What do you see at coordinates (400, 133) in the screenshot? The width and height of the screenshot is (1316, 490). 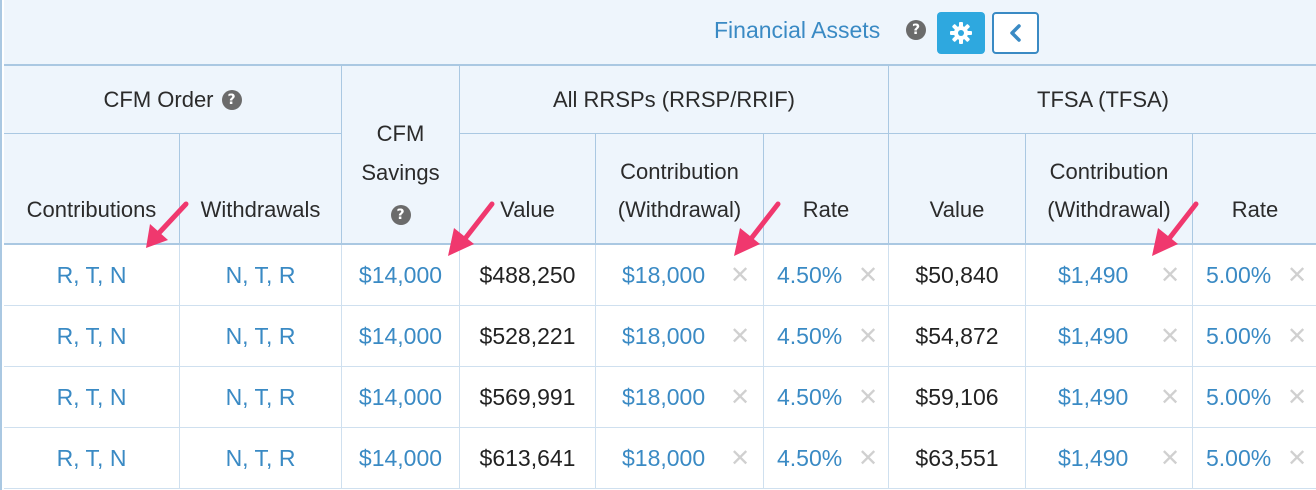 I see `cfm-savings-line1: CFM` at bounding box center [400, 133].